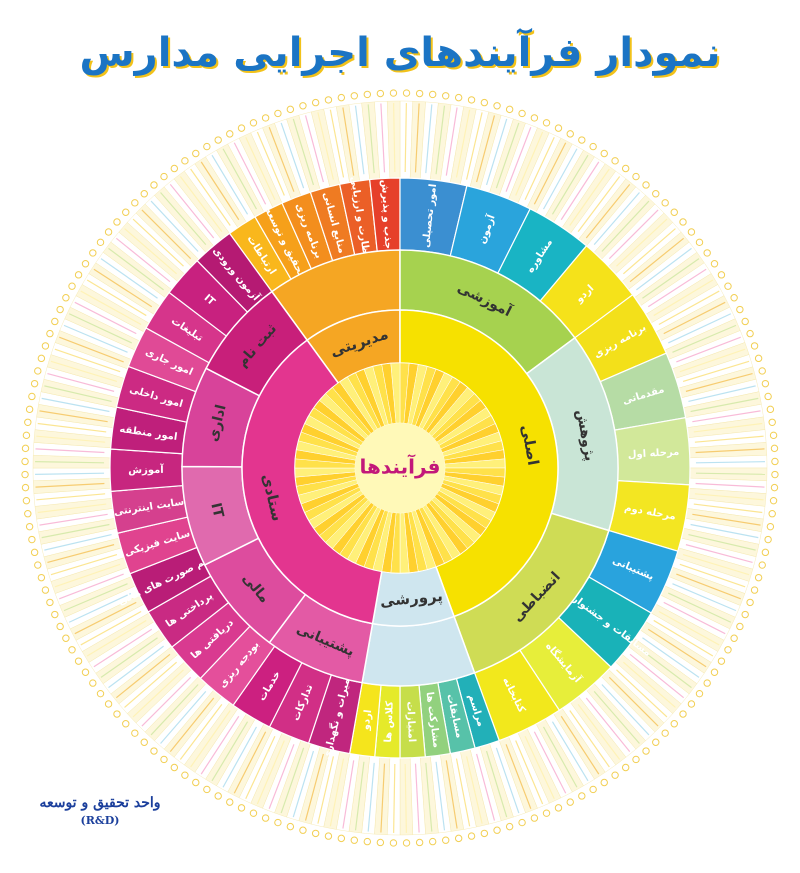 Image resolution: width=800 pixels, height=873 pixels. Describe the element at coordinates (654, 454) in the screenshot. I see `process-label: مرحله اول` at that location.